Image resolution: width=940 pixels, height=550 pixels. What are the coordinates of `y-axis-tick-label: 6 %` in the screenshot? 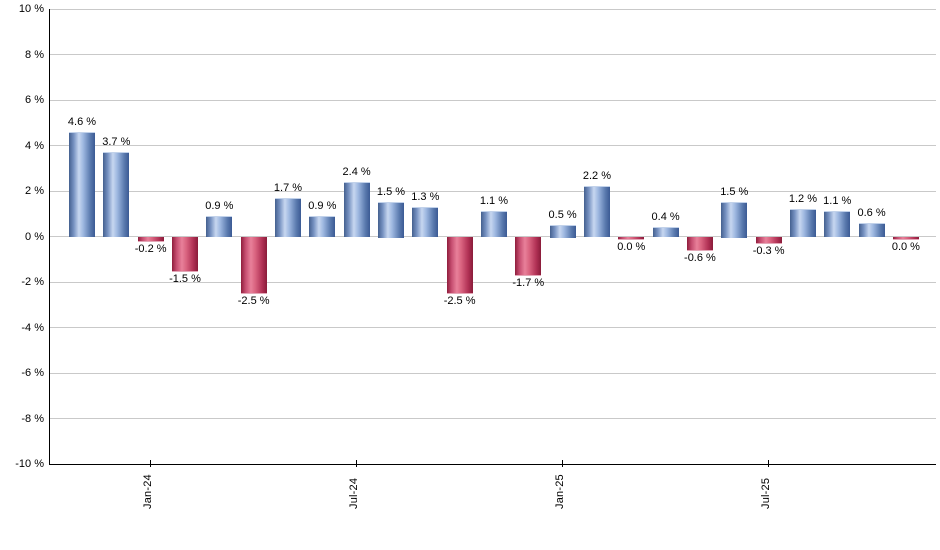 It's located at (34, 100).